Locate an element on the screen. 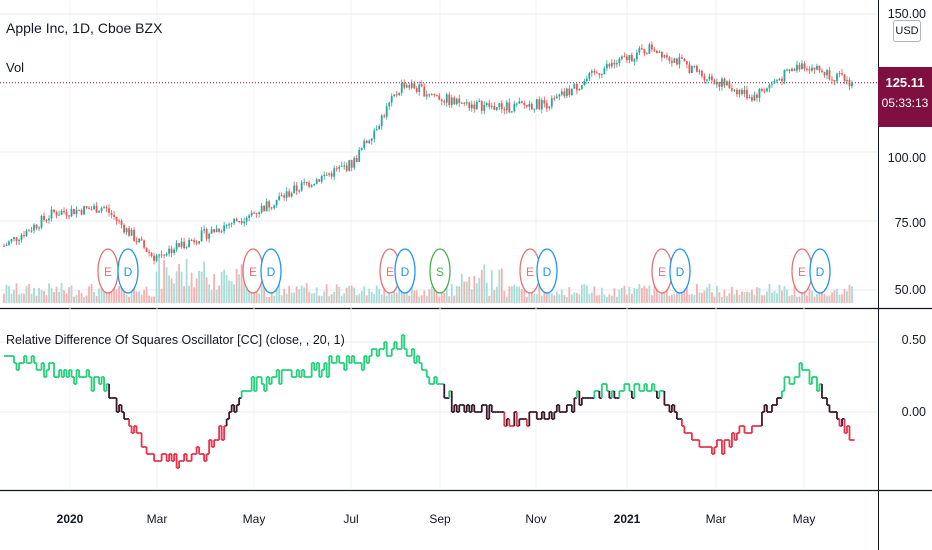 The height and width of the screenshot is (550, 932). currency-button: USD is located at coordinates (907, 31).